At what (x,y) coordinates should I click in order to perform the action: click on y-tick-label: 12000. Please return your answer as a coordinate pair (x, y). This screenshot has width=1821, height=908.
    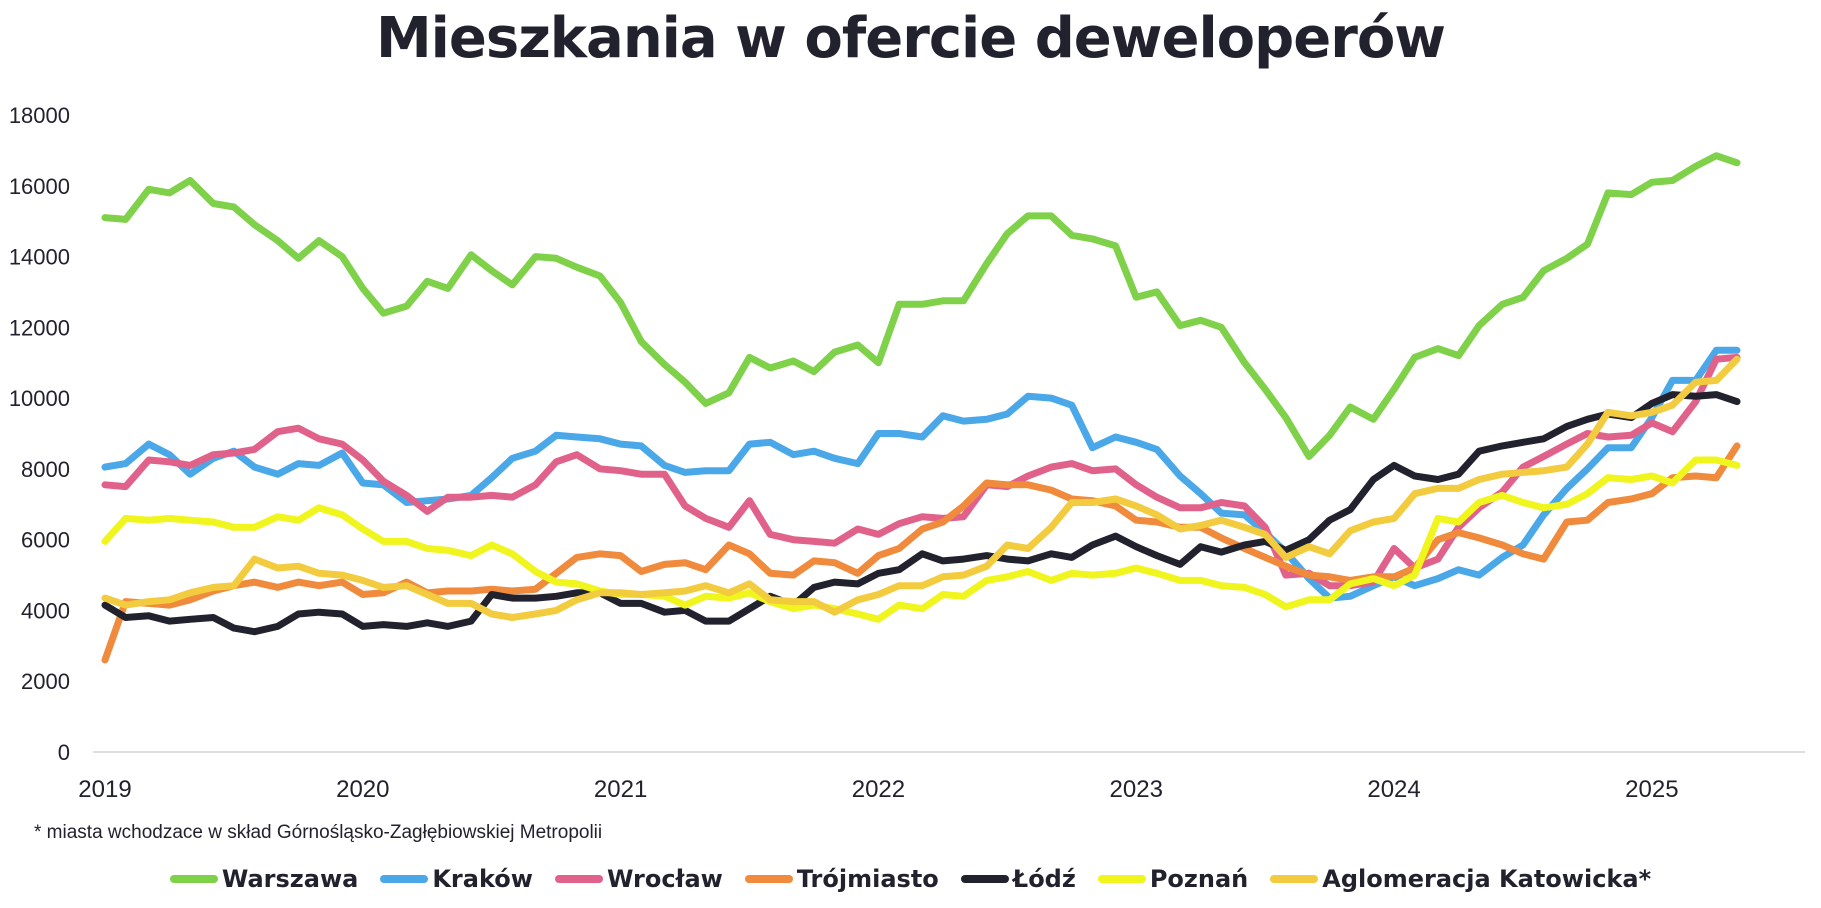
    Looking at the image, I should click on (39, 327).